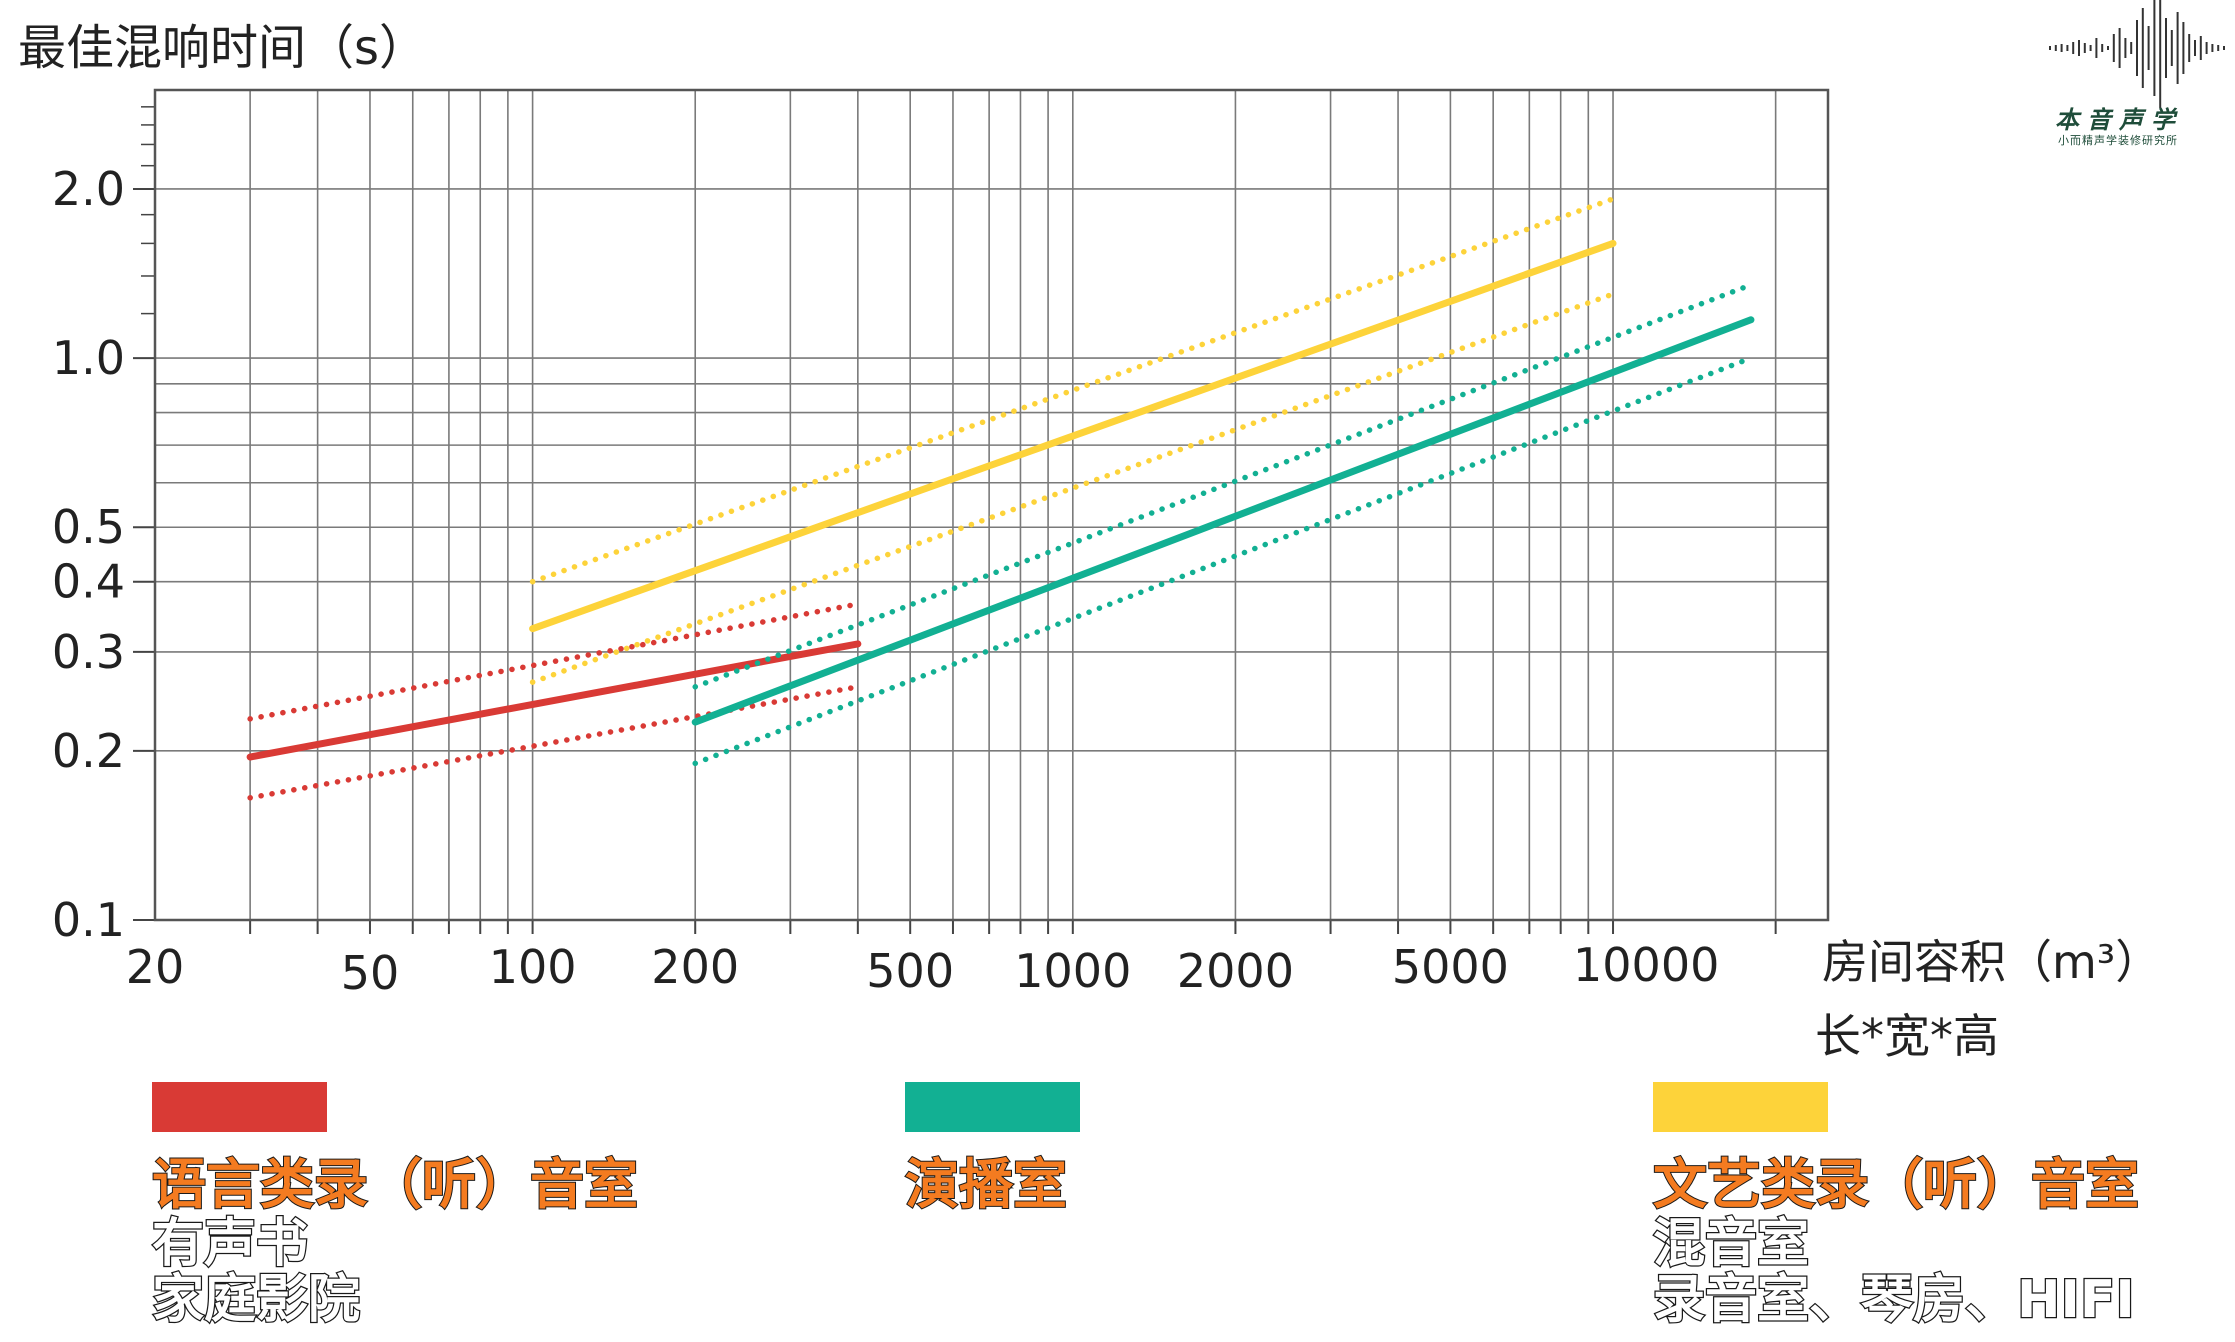  What do you see at coordinates (1740, 1107) in the screenshot?
I see `legend-swatch-yellow` at bounding box center [1740, 1107].